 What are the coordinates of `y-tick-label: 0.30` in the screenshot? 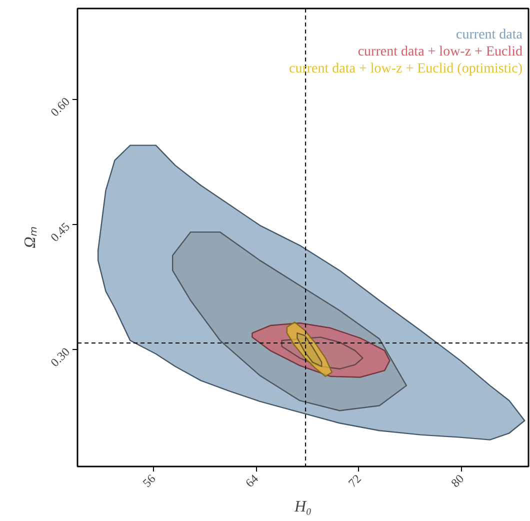 It's located at (60, 357).